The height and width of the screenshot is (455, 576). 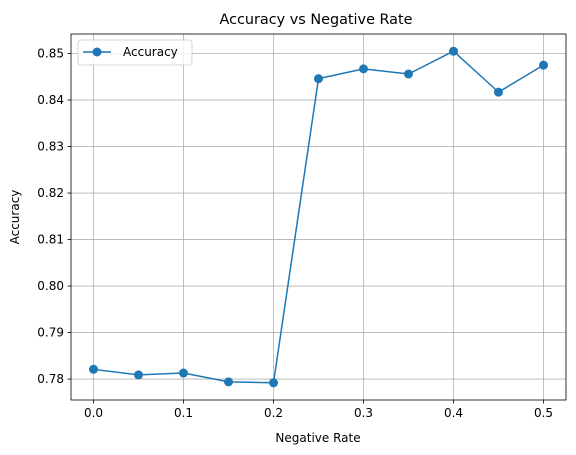 What do you see at coordinates (50, 193) in the screenshot?
I see `y-tick-label: 0.82` at bounding box center [50, 193].